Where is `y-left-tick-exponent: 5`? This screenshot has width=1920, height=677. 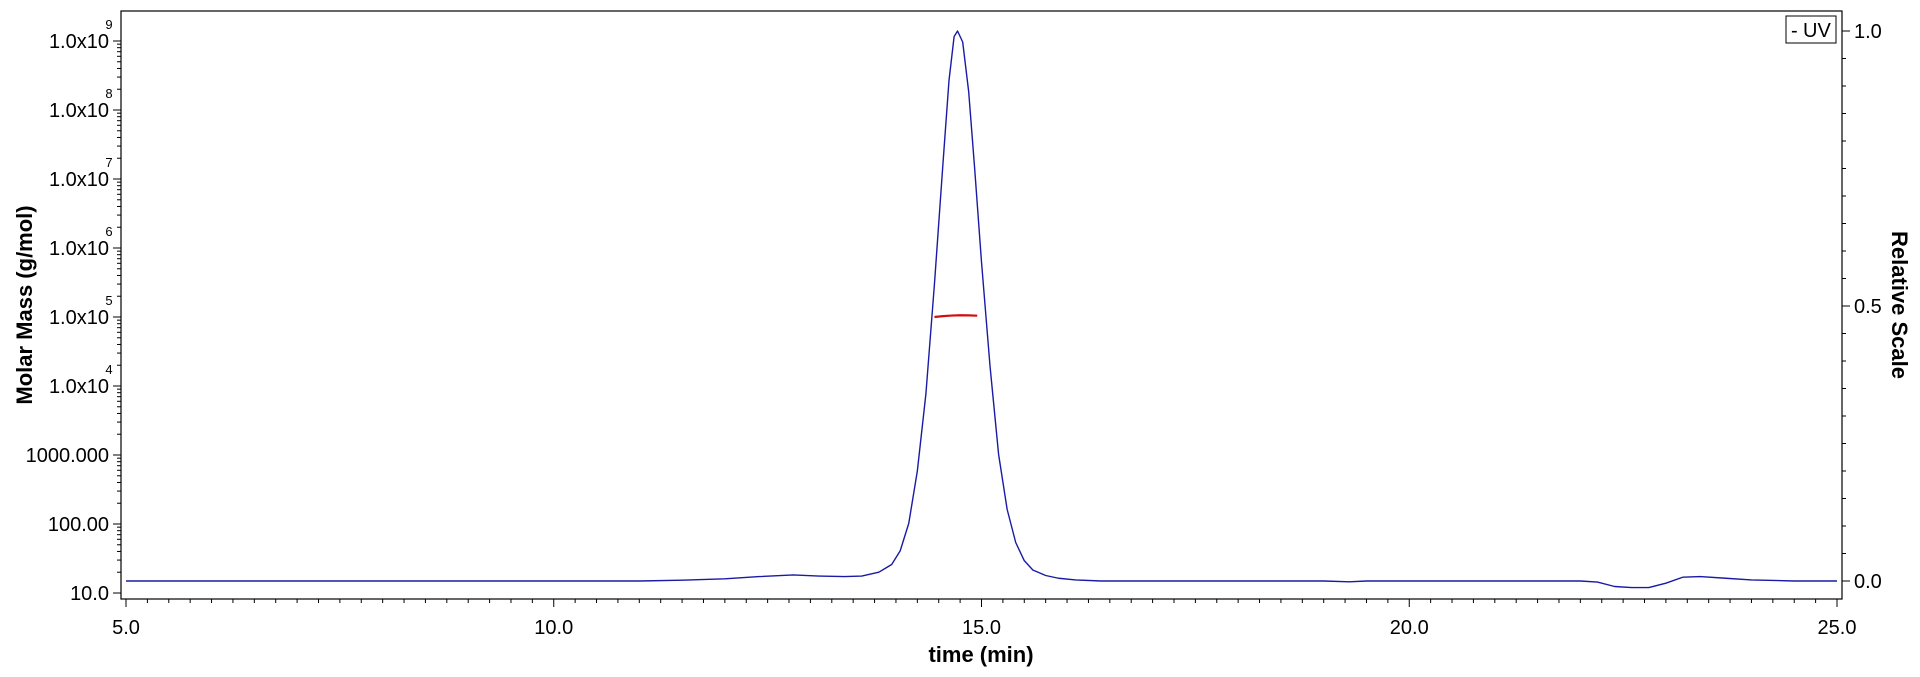
y-left-tick-exponent: 5 is located at coordinates (108, 300).